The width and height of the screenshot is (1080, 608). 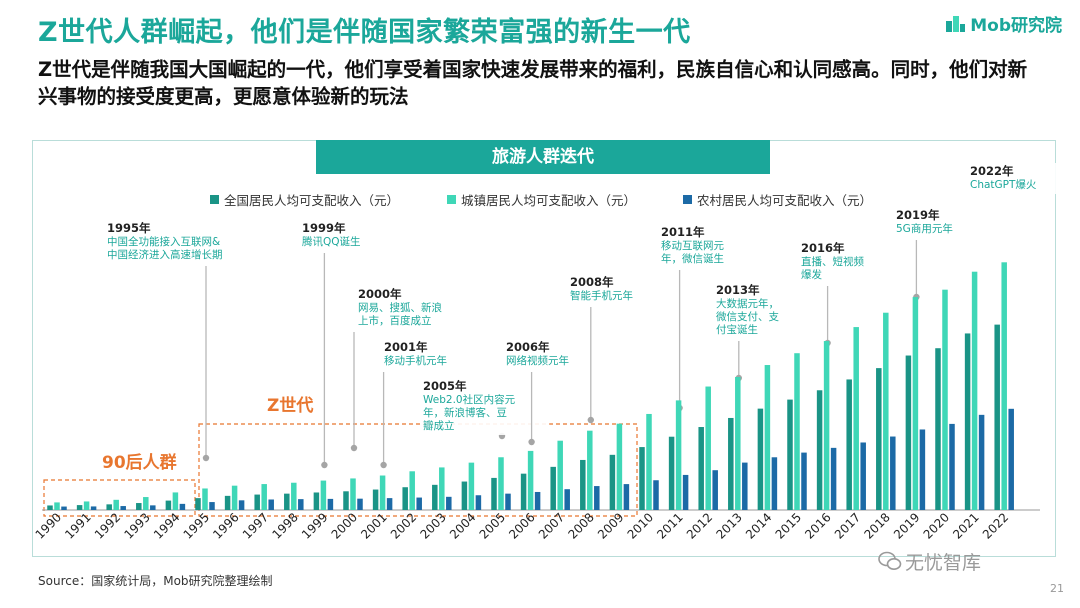 I want to click on x-tick-1998: 1998, so click(x=284, y=525).